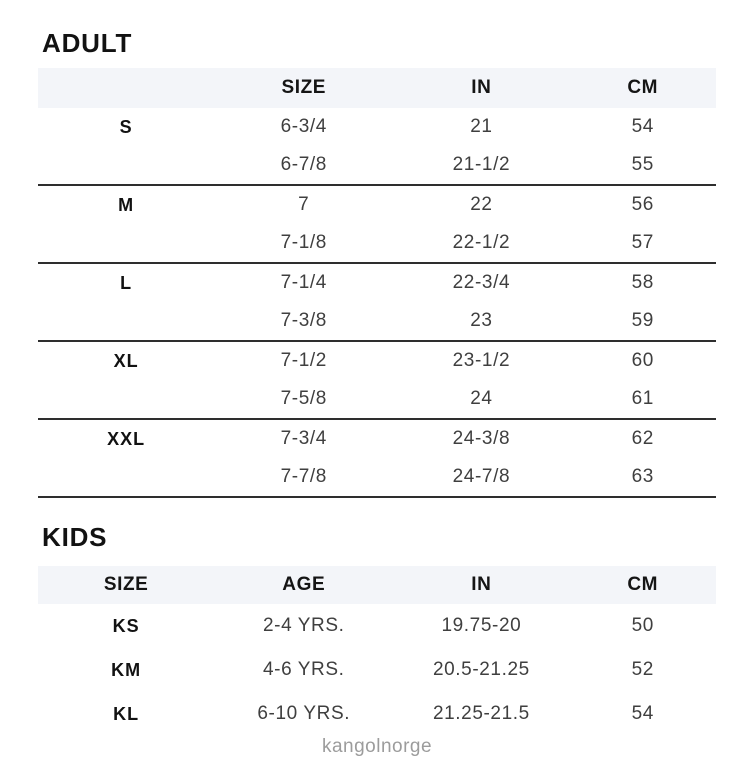 The image size is (754, 758). I want to click on cell-in: 21.25-21.5, so click(481, 713).